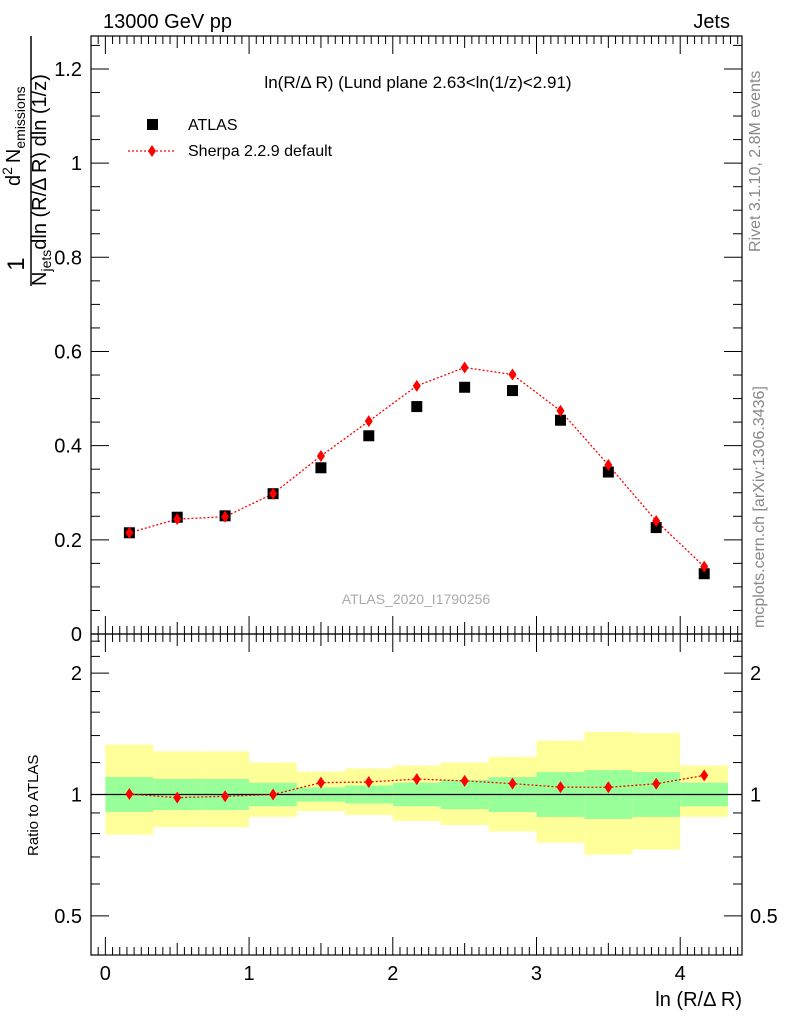 The width and height of the screenshot is (786, 1024). What do you see at coordinates (68, 70) in the screenshot?
I see `y-tick-label: 1.2` at bounding box center [68, 70].